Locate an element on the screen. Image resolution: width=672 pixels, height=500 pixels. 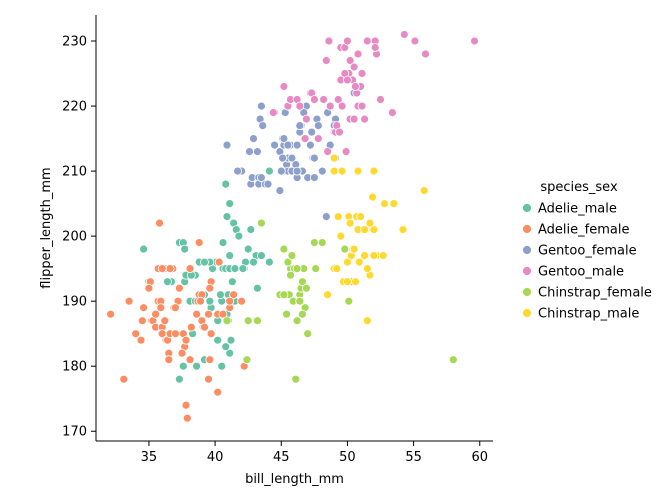
x-tick-label: 40 is located at coordinates (215, 457).